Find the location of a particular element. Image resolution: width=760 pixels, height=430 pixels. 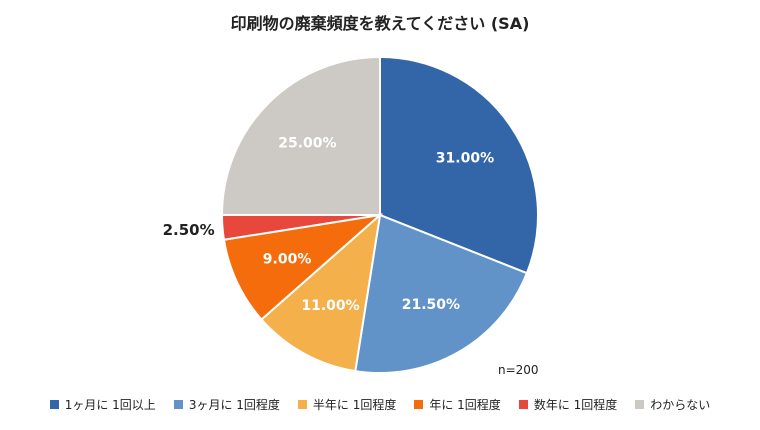

sample-size-note: n=200 is located at coordinates (518, 370).